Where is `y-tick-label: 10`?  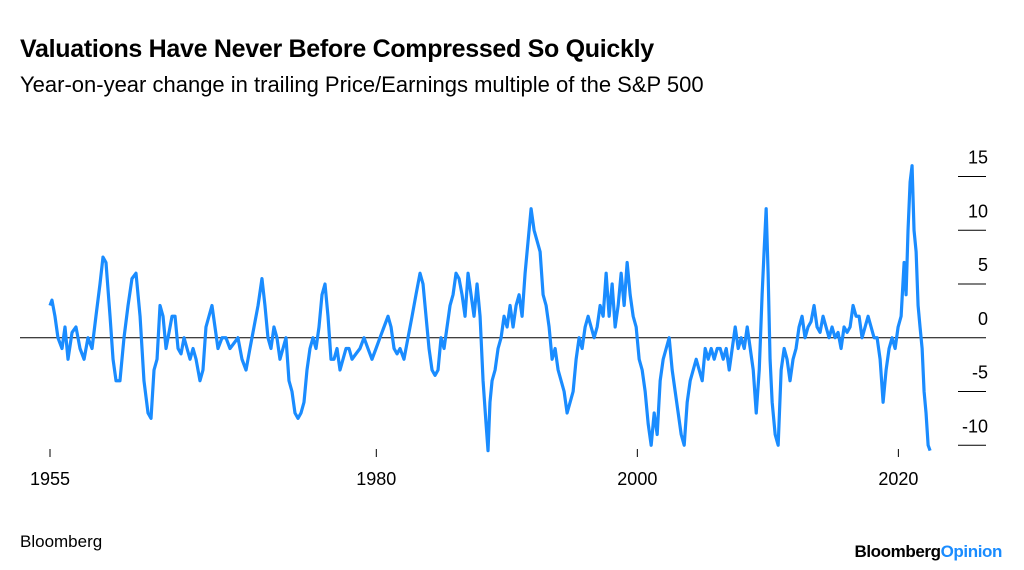
y-tick-label: 10 is located at coordinates (978, 211).